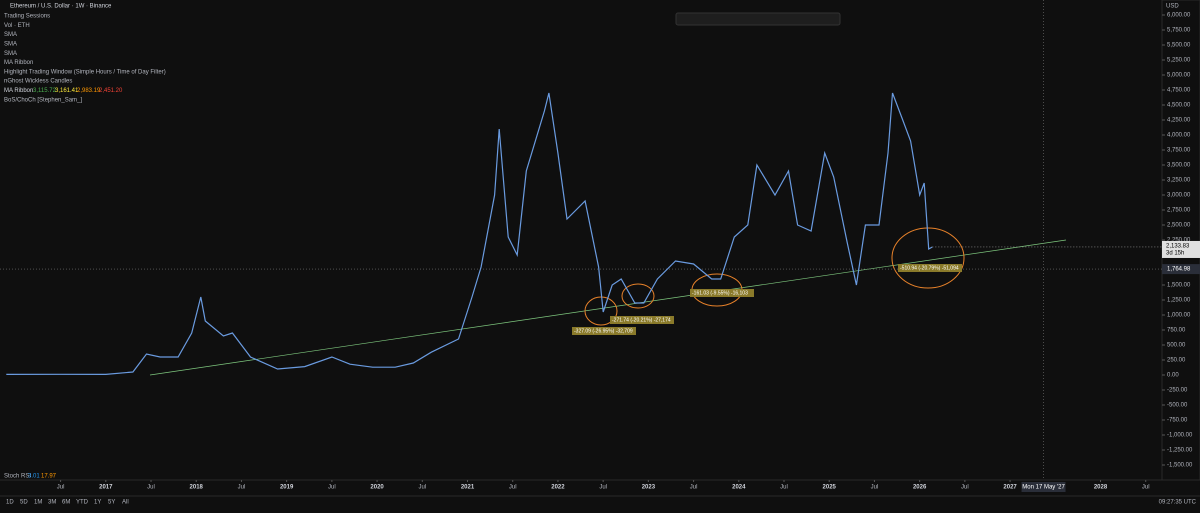 The height and width of the screenshot is (513, 1200). What do you see at coordinates (1179, 121) in the screenshot?
I see `y-tick-label: 4,250.00` at bounding box center [1179, 121].